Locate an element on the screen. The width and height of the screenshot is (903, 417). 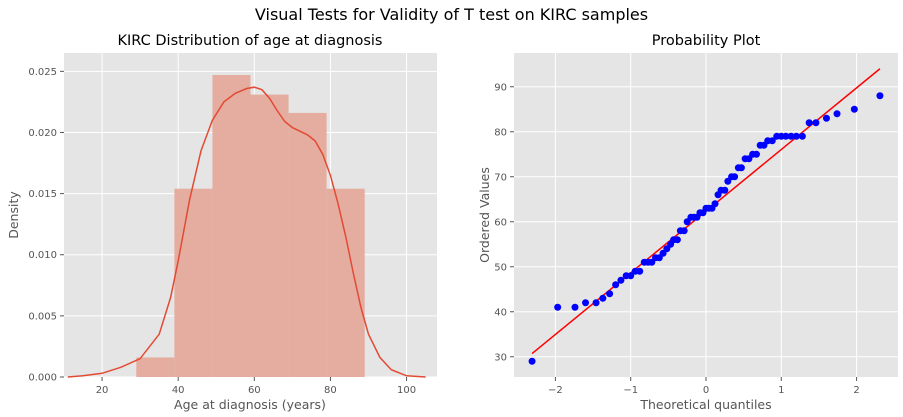
probability-y-ticks: 30 40 50 60 70 80 90 is located at coordinates (504, 222).